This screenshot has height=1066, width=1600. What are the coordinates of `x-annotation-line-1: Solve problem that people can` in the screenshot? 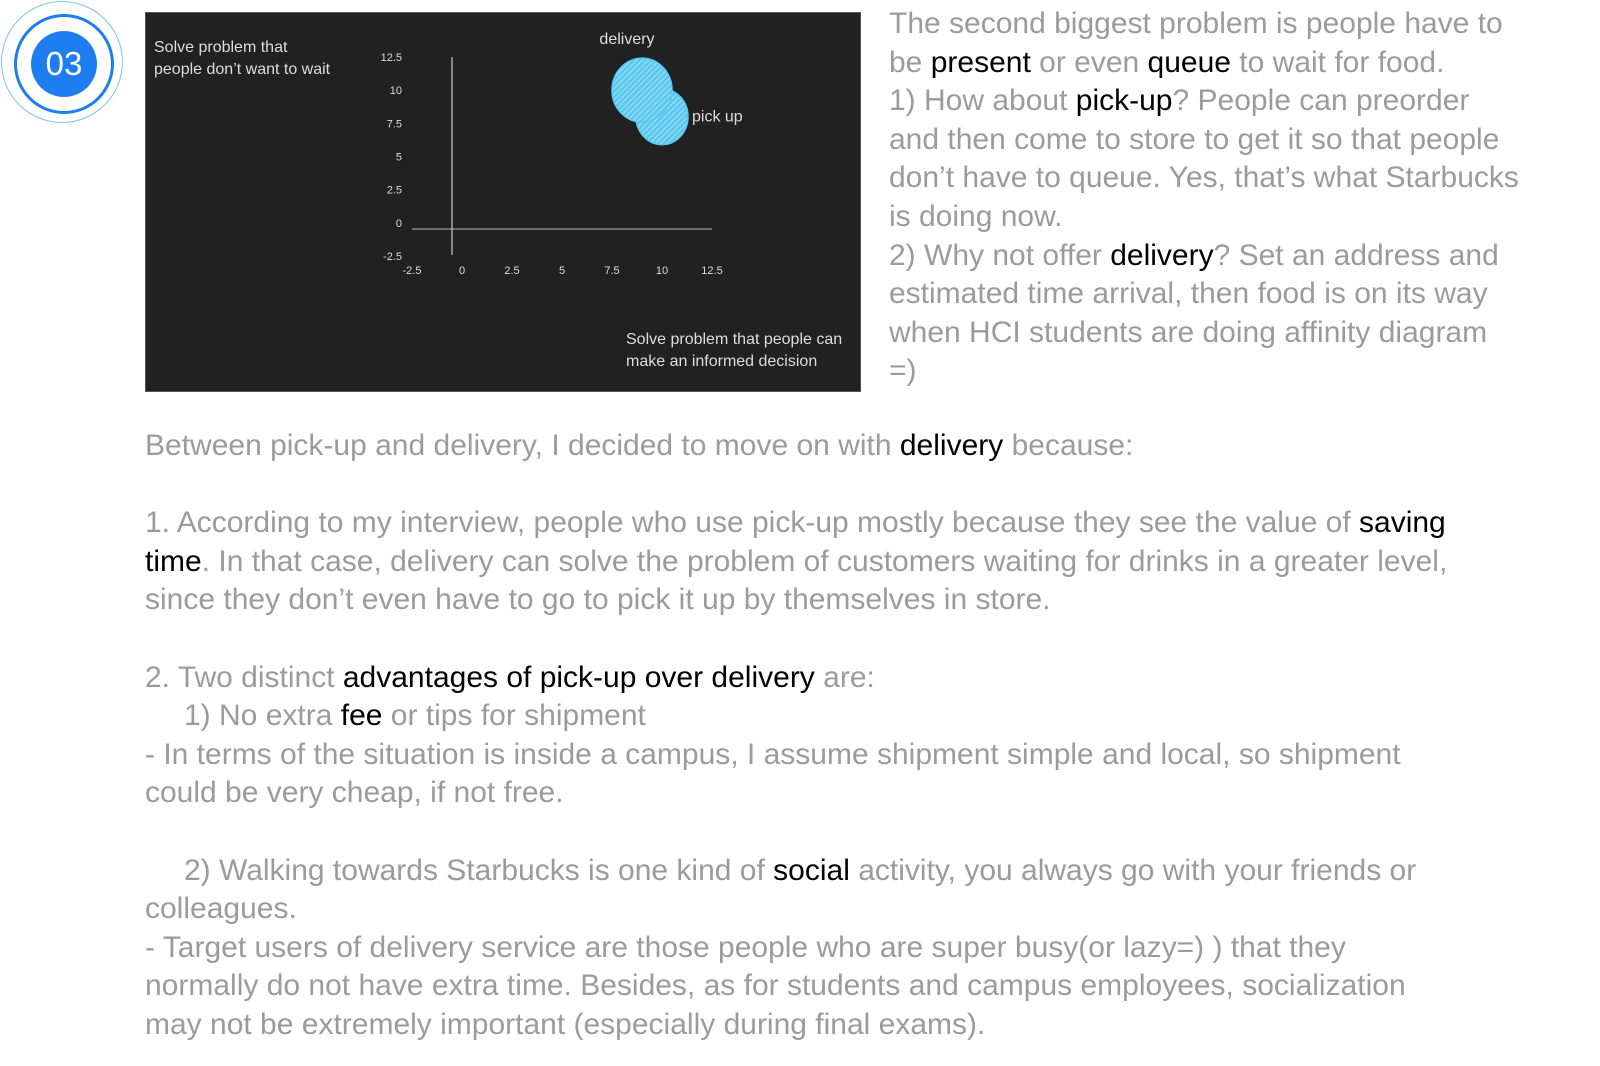 It's located at (734, 339).